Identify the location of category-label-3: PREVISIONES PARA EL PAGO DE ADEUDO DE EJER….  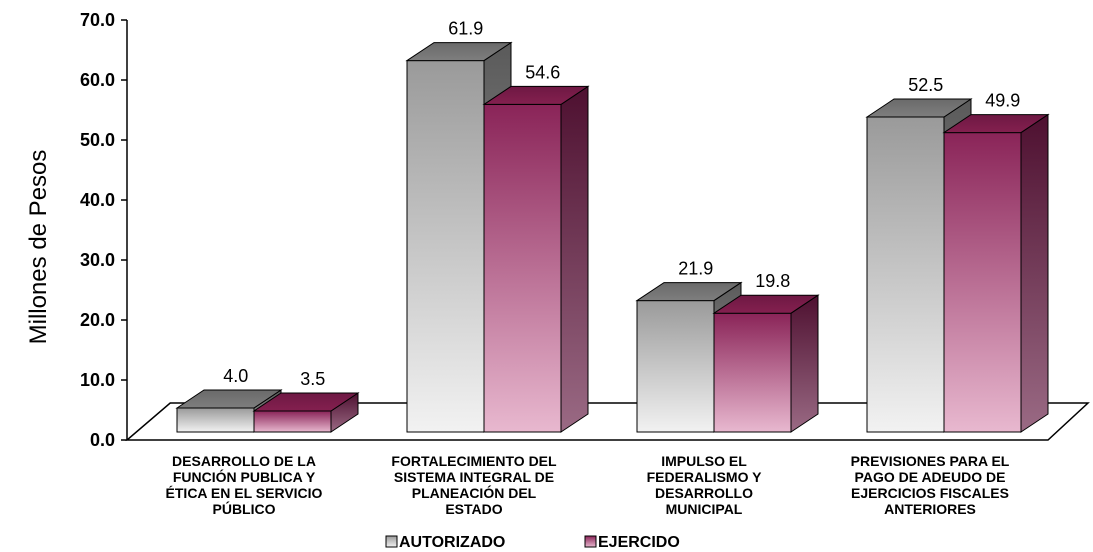
(930, 485).